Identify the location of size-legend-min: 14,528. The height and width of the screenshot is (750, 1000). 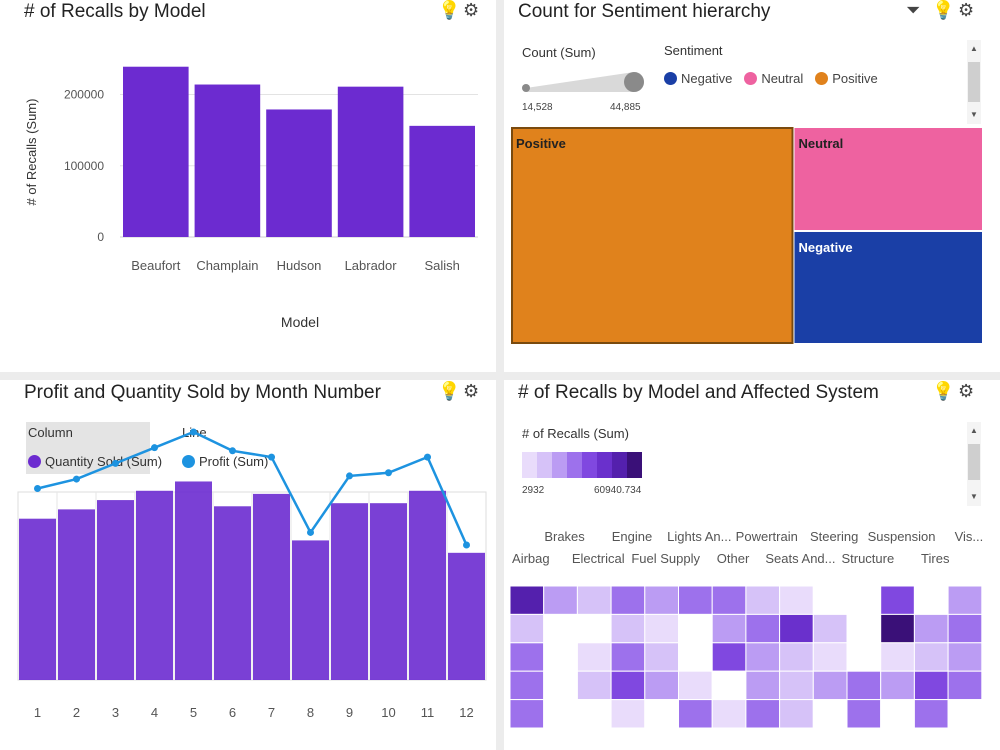
(537, 107).